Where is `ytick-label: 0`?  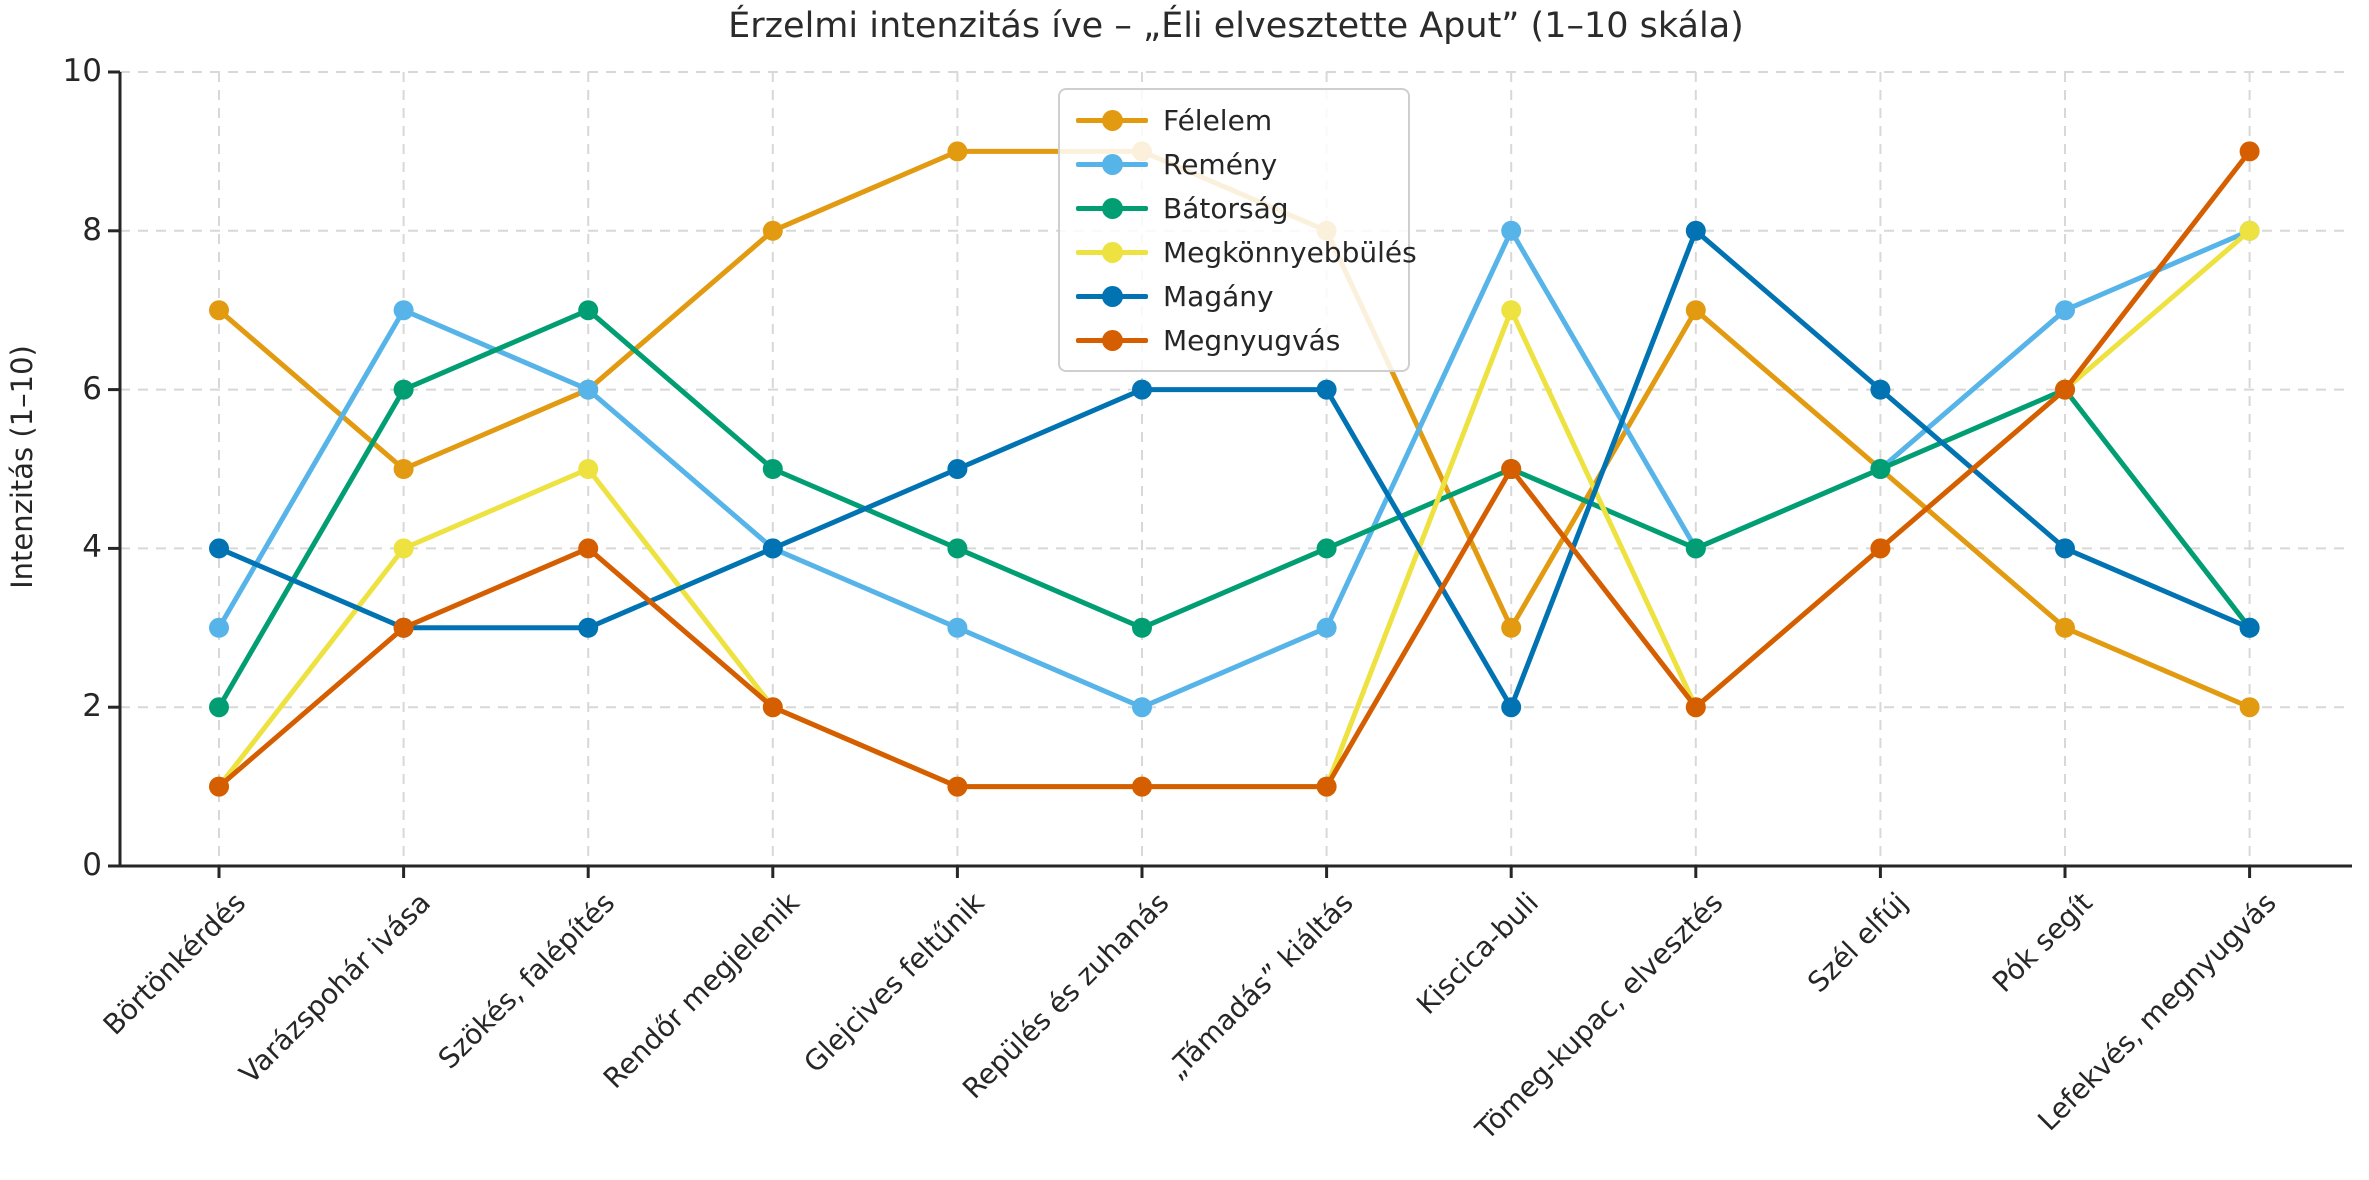 ytick-label: 0 is located at coordinates (92, 865).